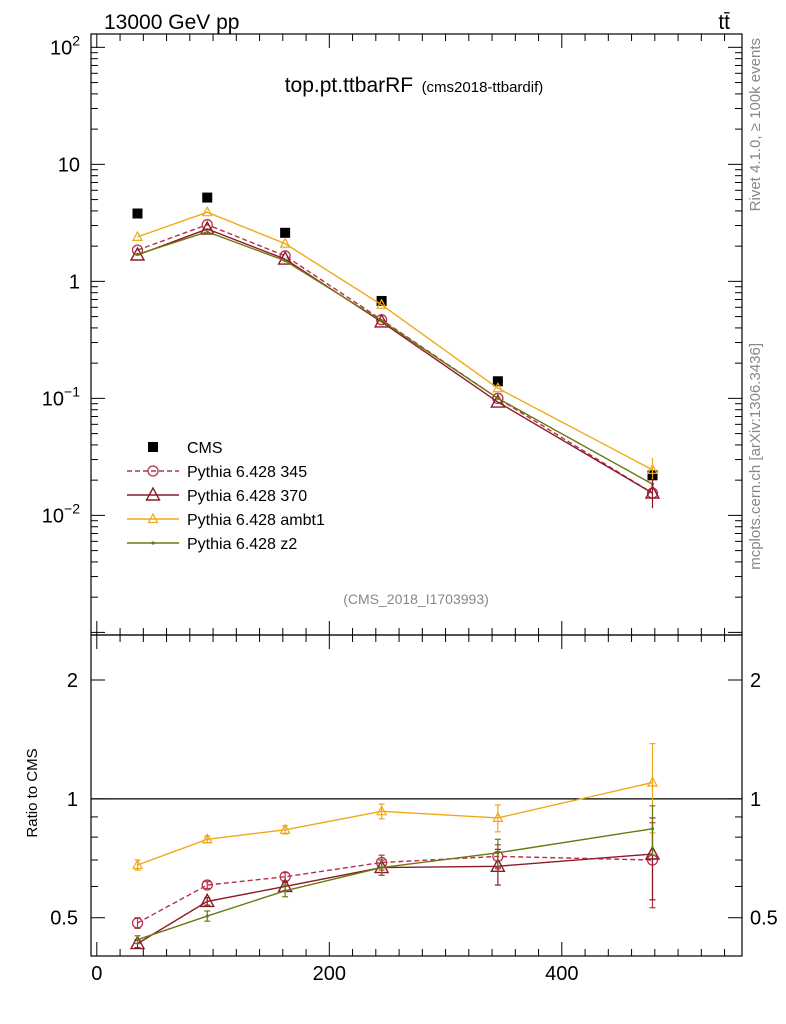  I want to click on y-tick-label: 10², so click(65, 45).